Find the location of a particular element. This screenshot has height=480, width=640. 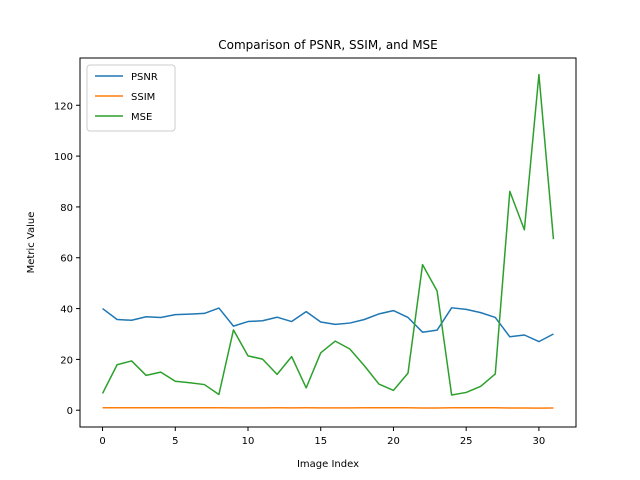

legend-label-mse: MSE is located at coordinates (141, 117).